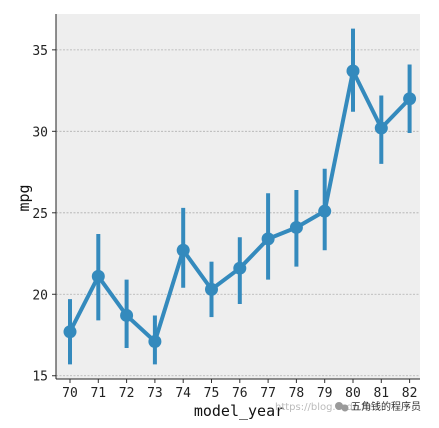  What do you see at coordinates (183, 393) in the screenshot?
I see `x-tick-label: 74` at bounding box center [183, 393].